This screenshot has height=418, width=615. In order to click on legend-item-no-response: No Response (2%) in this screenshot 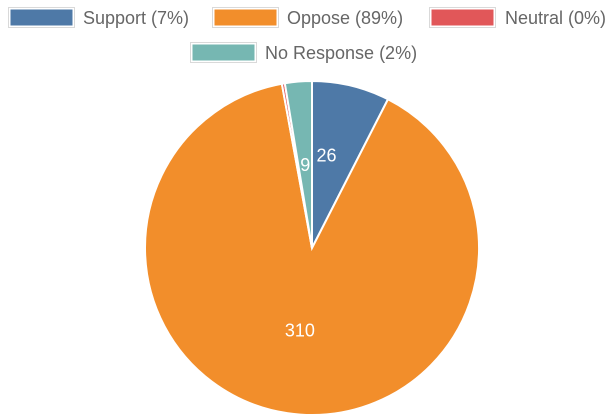, I will do `click(304, 53)`.